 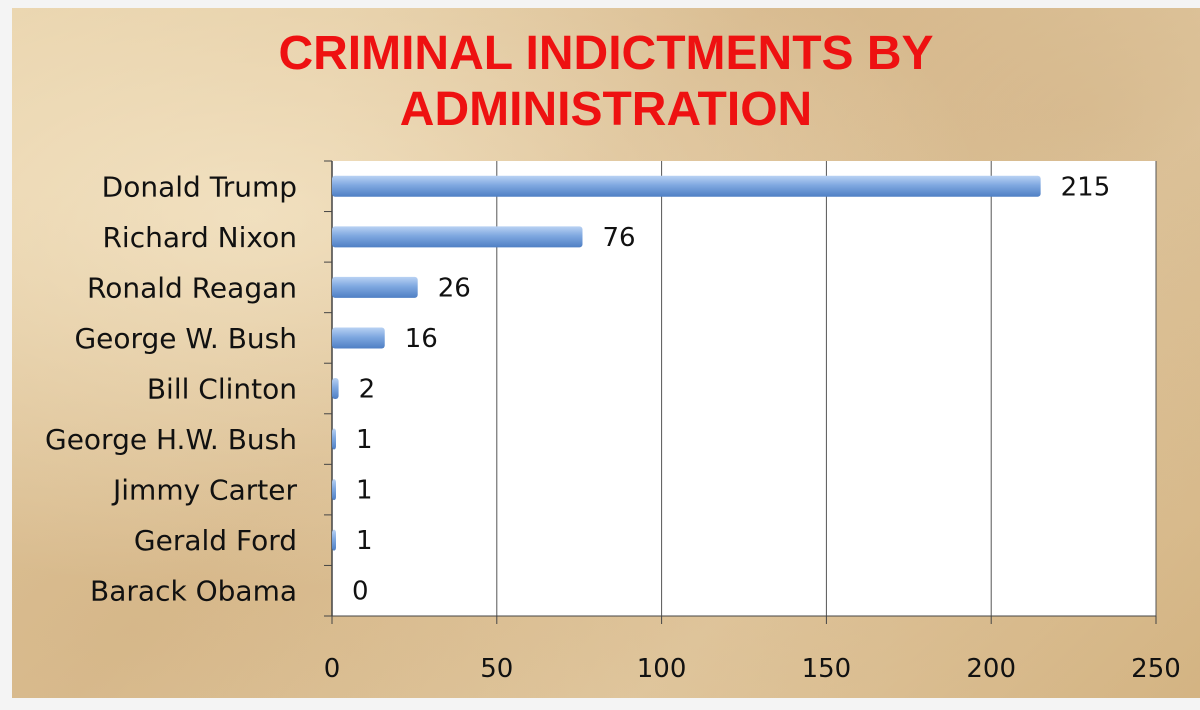 I want to click on category-label: Donald Trump, so click(x=199, y=186).